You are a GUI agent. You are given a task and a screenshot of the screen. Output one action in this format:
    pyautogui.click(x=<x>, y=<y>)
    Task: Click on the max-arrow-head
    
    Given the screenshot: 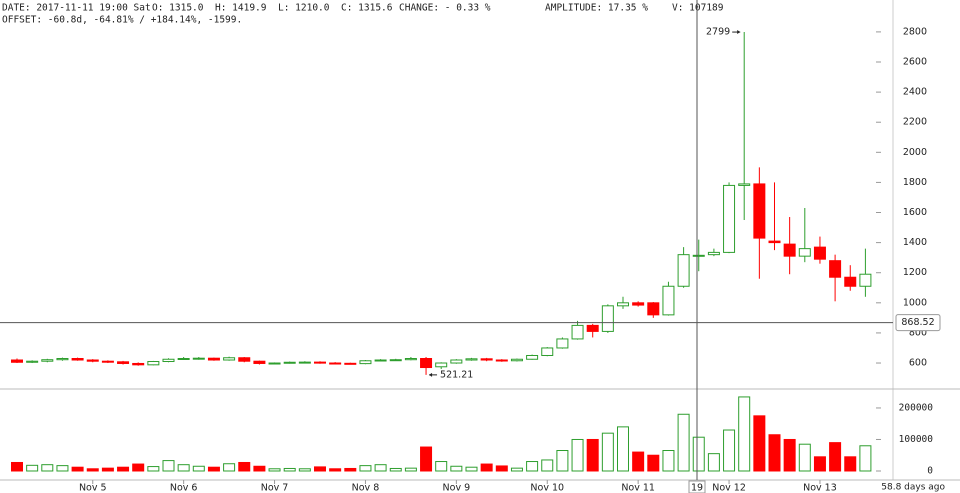 What is the action you would take?
    pyautogui.click(x=739, y=32)
    